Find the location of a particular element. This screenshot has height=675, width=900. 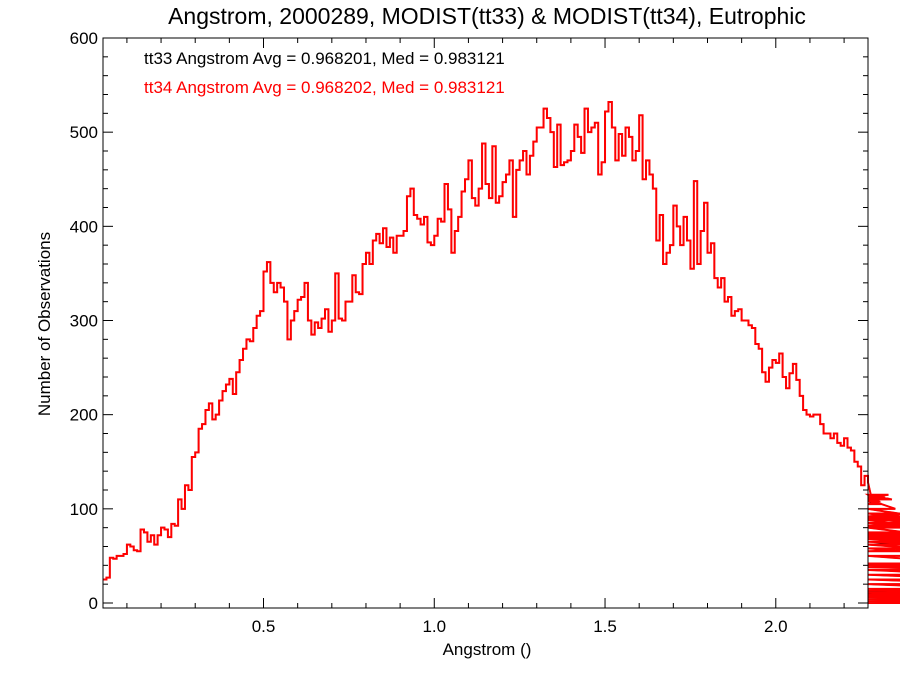

y-tick-label: 600 is located at coordinates (84, 38).